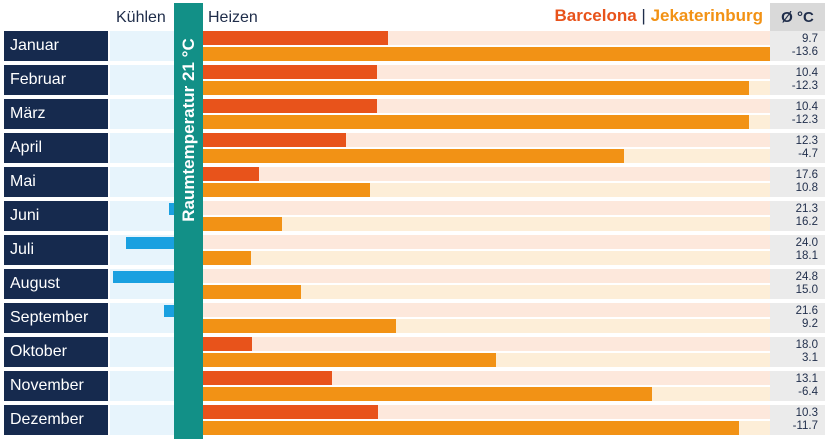  I want to click on average-barcelona: 10.3, so click(806, 413).